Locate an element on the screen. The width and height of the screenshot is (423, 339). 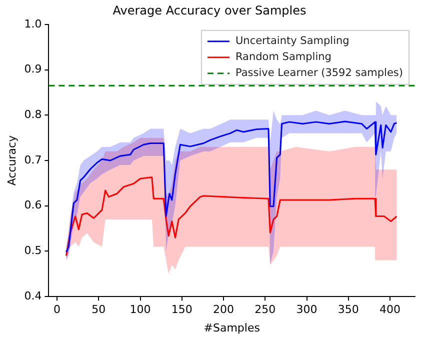
x-tick-label: 150 is located at coordinates (181, 309).